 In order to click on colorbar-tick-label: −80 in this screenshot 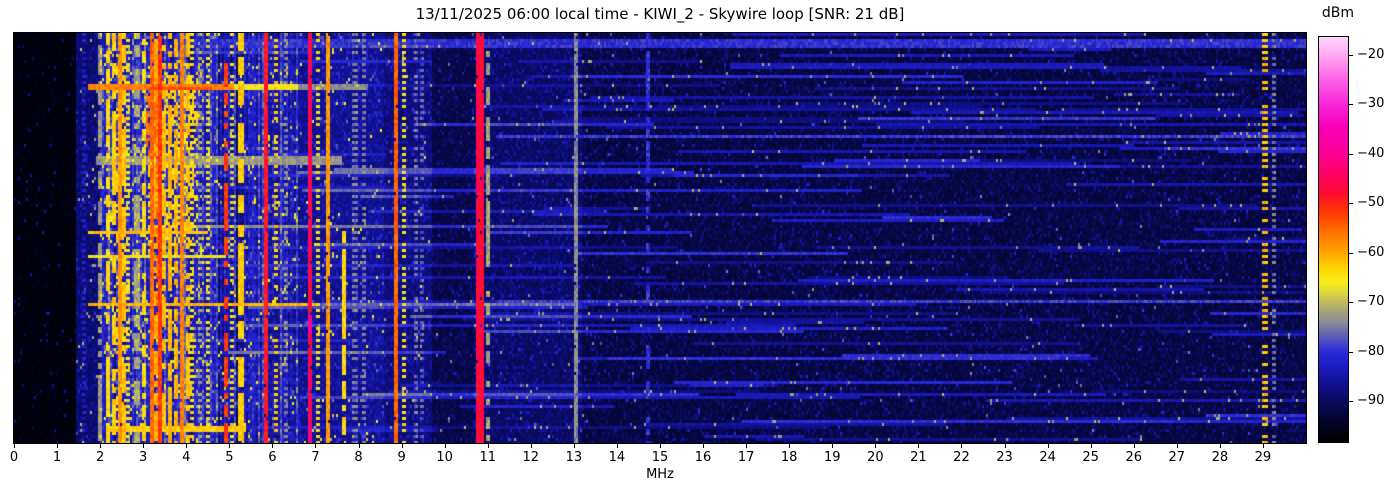, I will do `click(1371, 351)`.